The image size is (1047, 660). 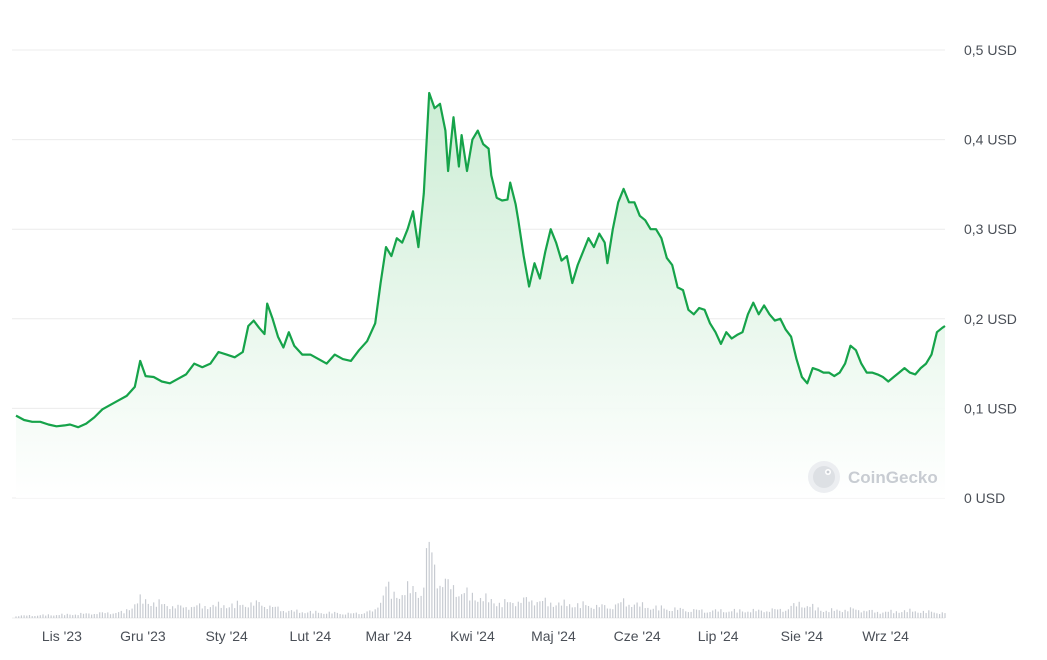 I want to click on y-tick-label: 0,5 USD, so click(x=990, y=50).